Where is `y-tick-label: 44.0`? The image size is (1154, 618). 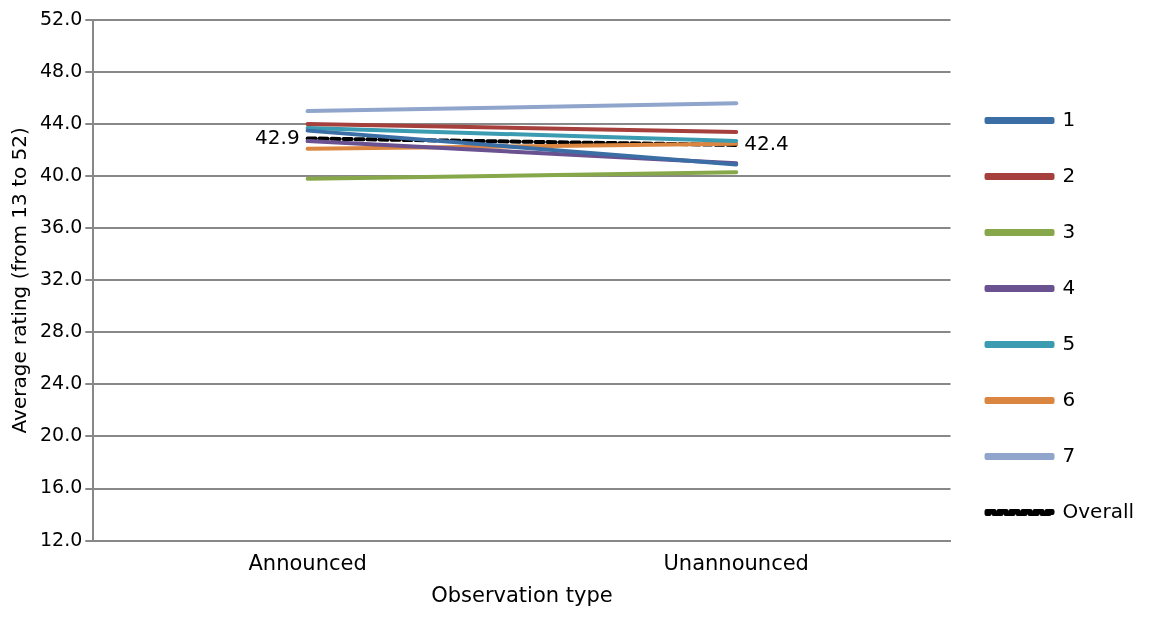 y-tick-label: 44.0 is located at coordinates (61, 122).